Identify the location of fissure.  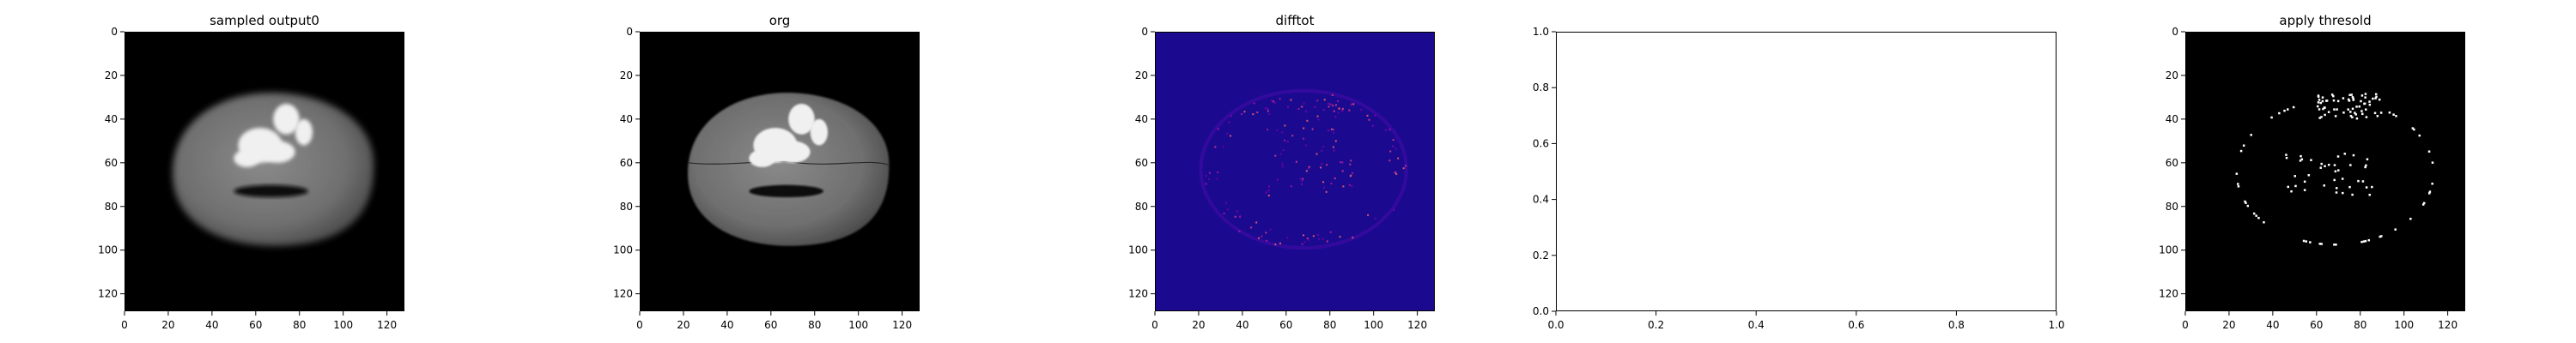
(788, 163).